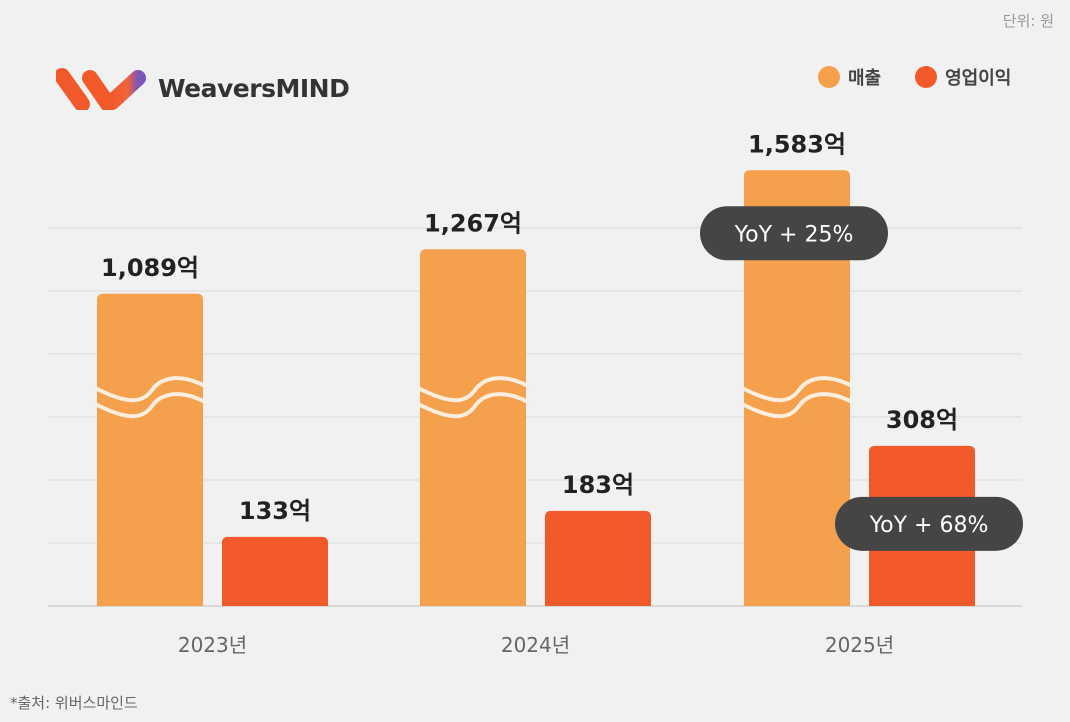 The height and width of the screenshot is (722, 1070). I want to click on x-tick-label: 2023년, so click(212, 645).